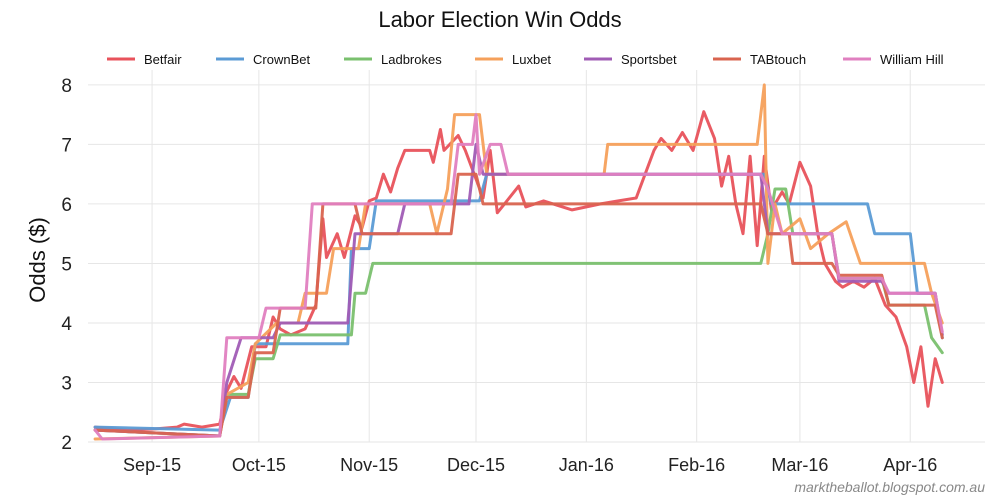 This screenshot has height=500, width=1000. I want to click on y-axis-label: Odds ($), so click(37, 260).